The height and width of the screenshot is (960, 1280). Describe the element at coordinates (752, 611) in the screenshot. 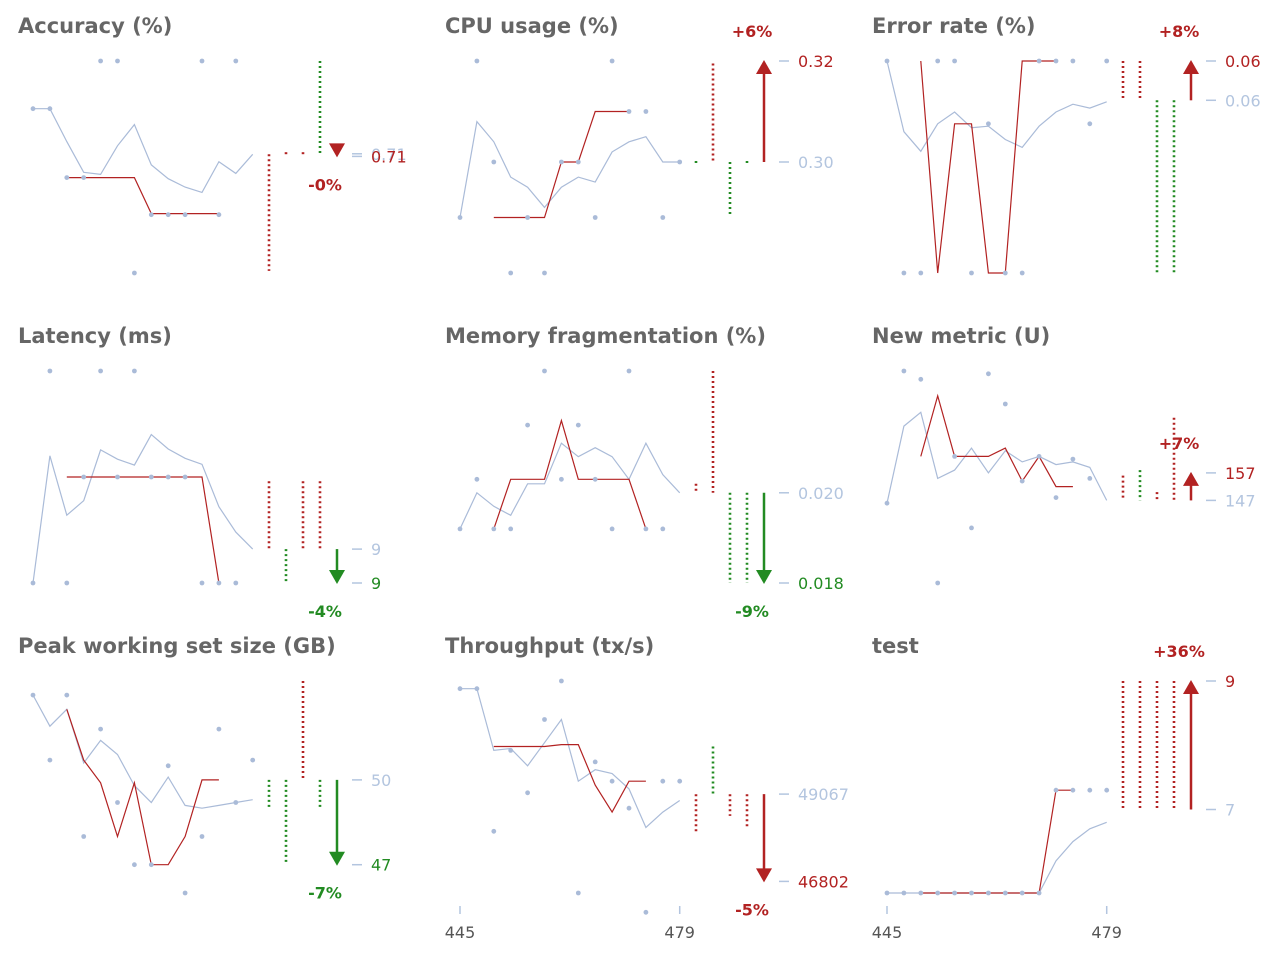

I see `change-label: -9%` at that location.